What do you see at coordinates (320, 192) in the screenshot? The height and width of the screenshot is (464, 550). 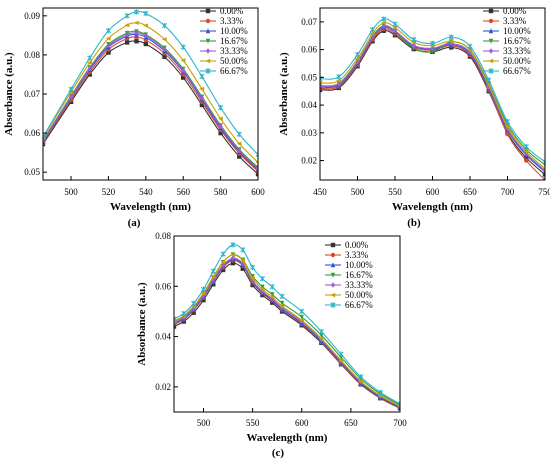 I see `x-tick-label: 450` at bounding box center [320, 192].